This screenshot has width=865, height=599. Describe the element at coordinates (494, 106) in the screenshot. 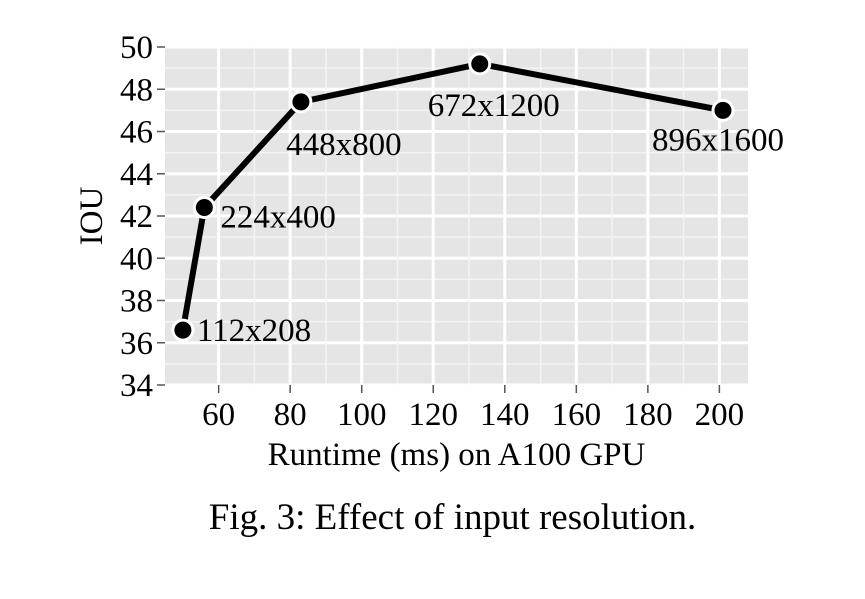

I see `point-label: 672x1200` at that location.